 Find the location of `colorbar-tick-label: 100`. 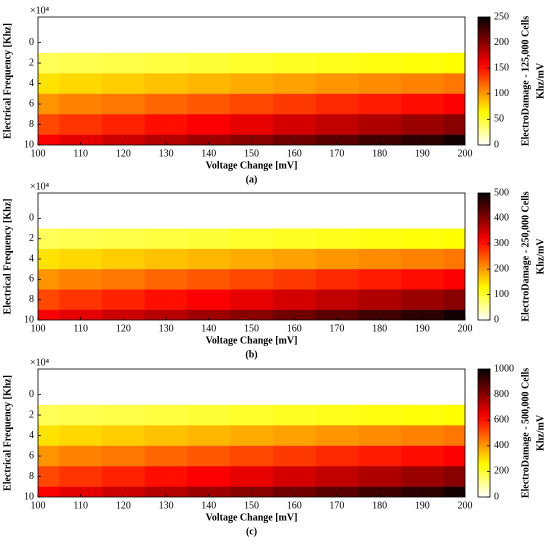

colorbar-tick-label: 100 is located at coordinates (501, 93).